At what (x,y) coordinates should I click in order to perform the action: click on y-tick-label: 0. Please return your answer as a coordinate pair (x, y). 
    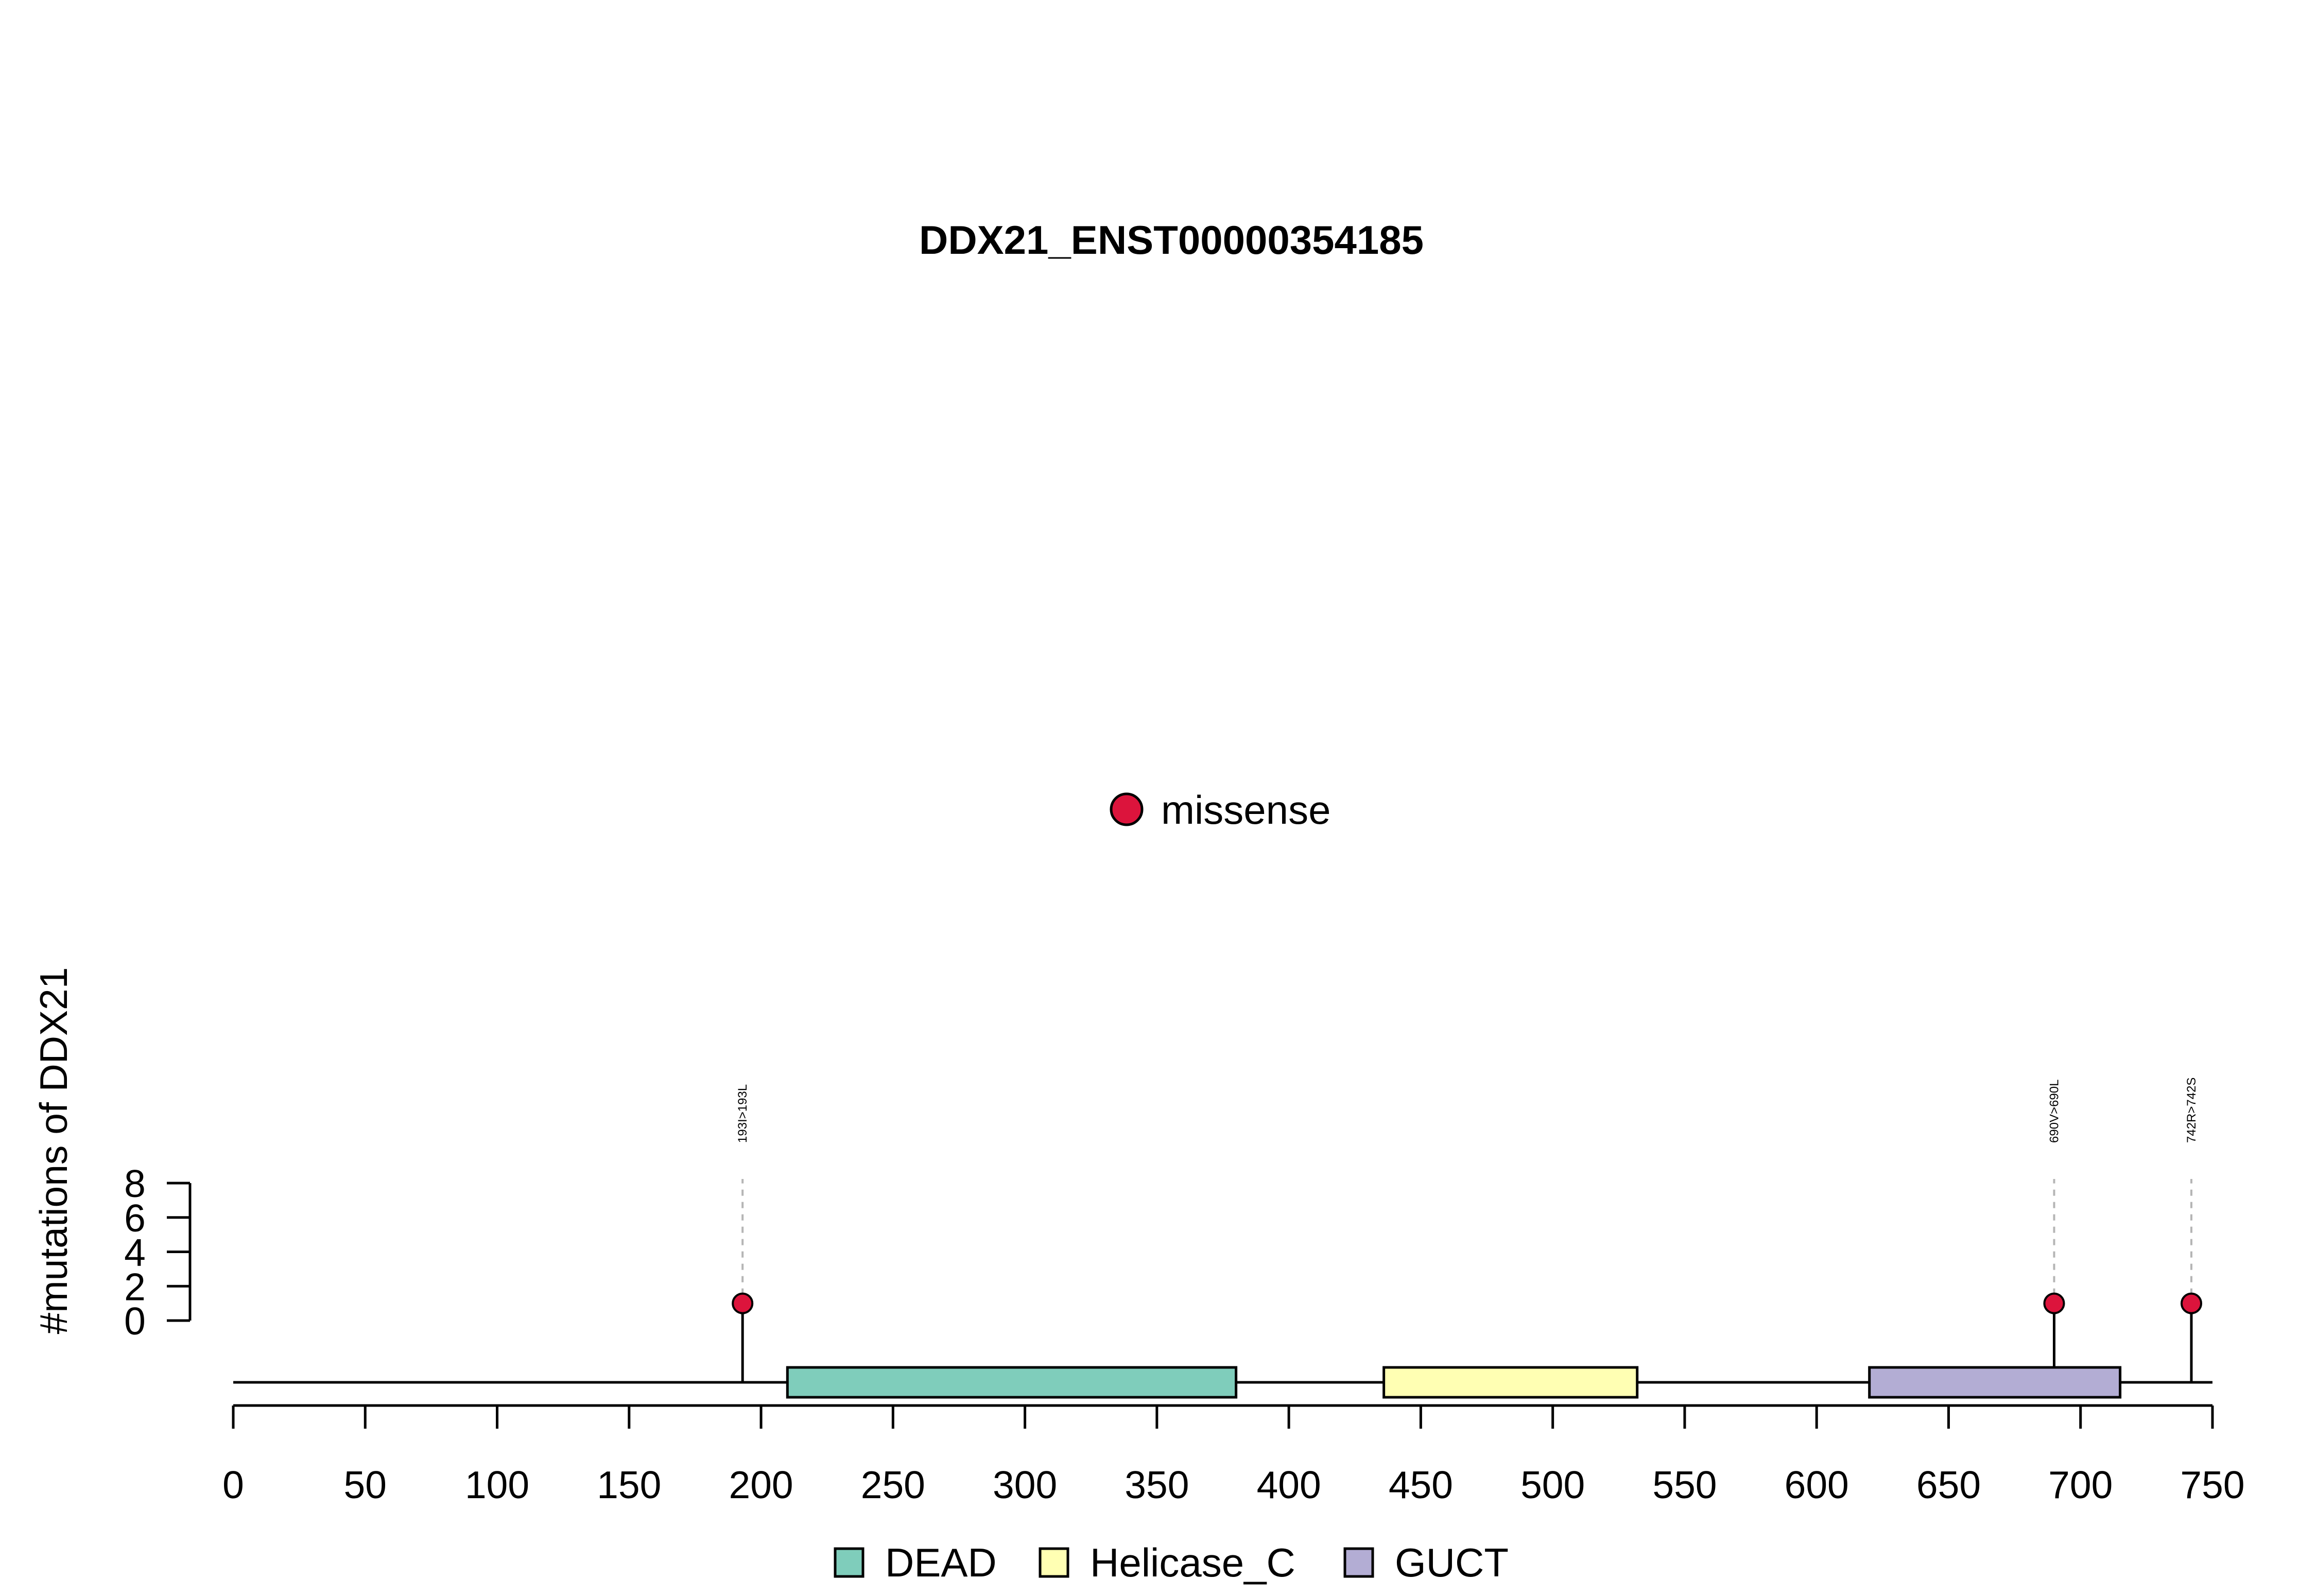
    Looking at the image, I should click on (135, 1321).